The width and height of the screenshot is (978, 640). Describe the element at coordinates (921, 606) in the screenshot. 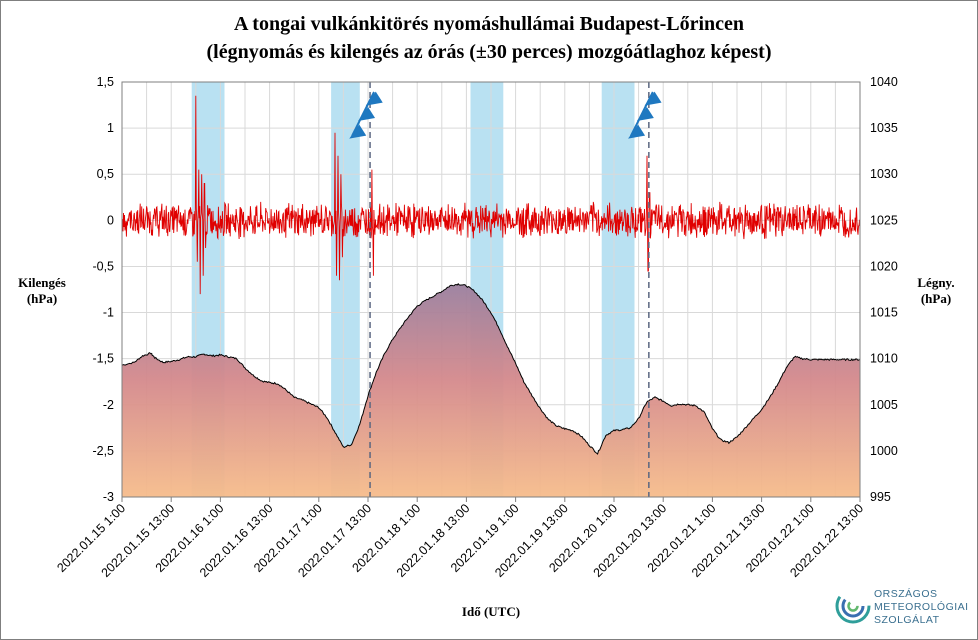

I see `logo-text-line2: METEOROLÓGIAI` at that location.